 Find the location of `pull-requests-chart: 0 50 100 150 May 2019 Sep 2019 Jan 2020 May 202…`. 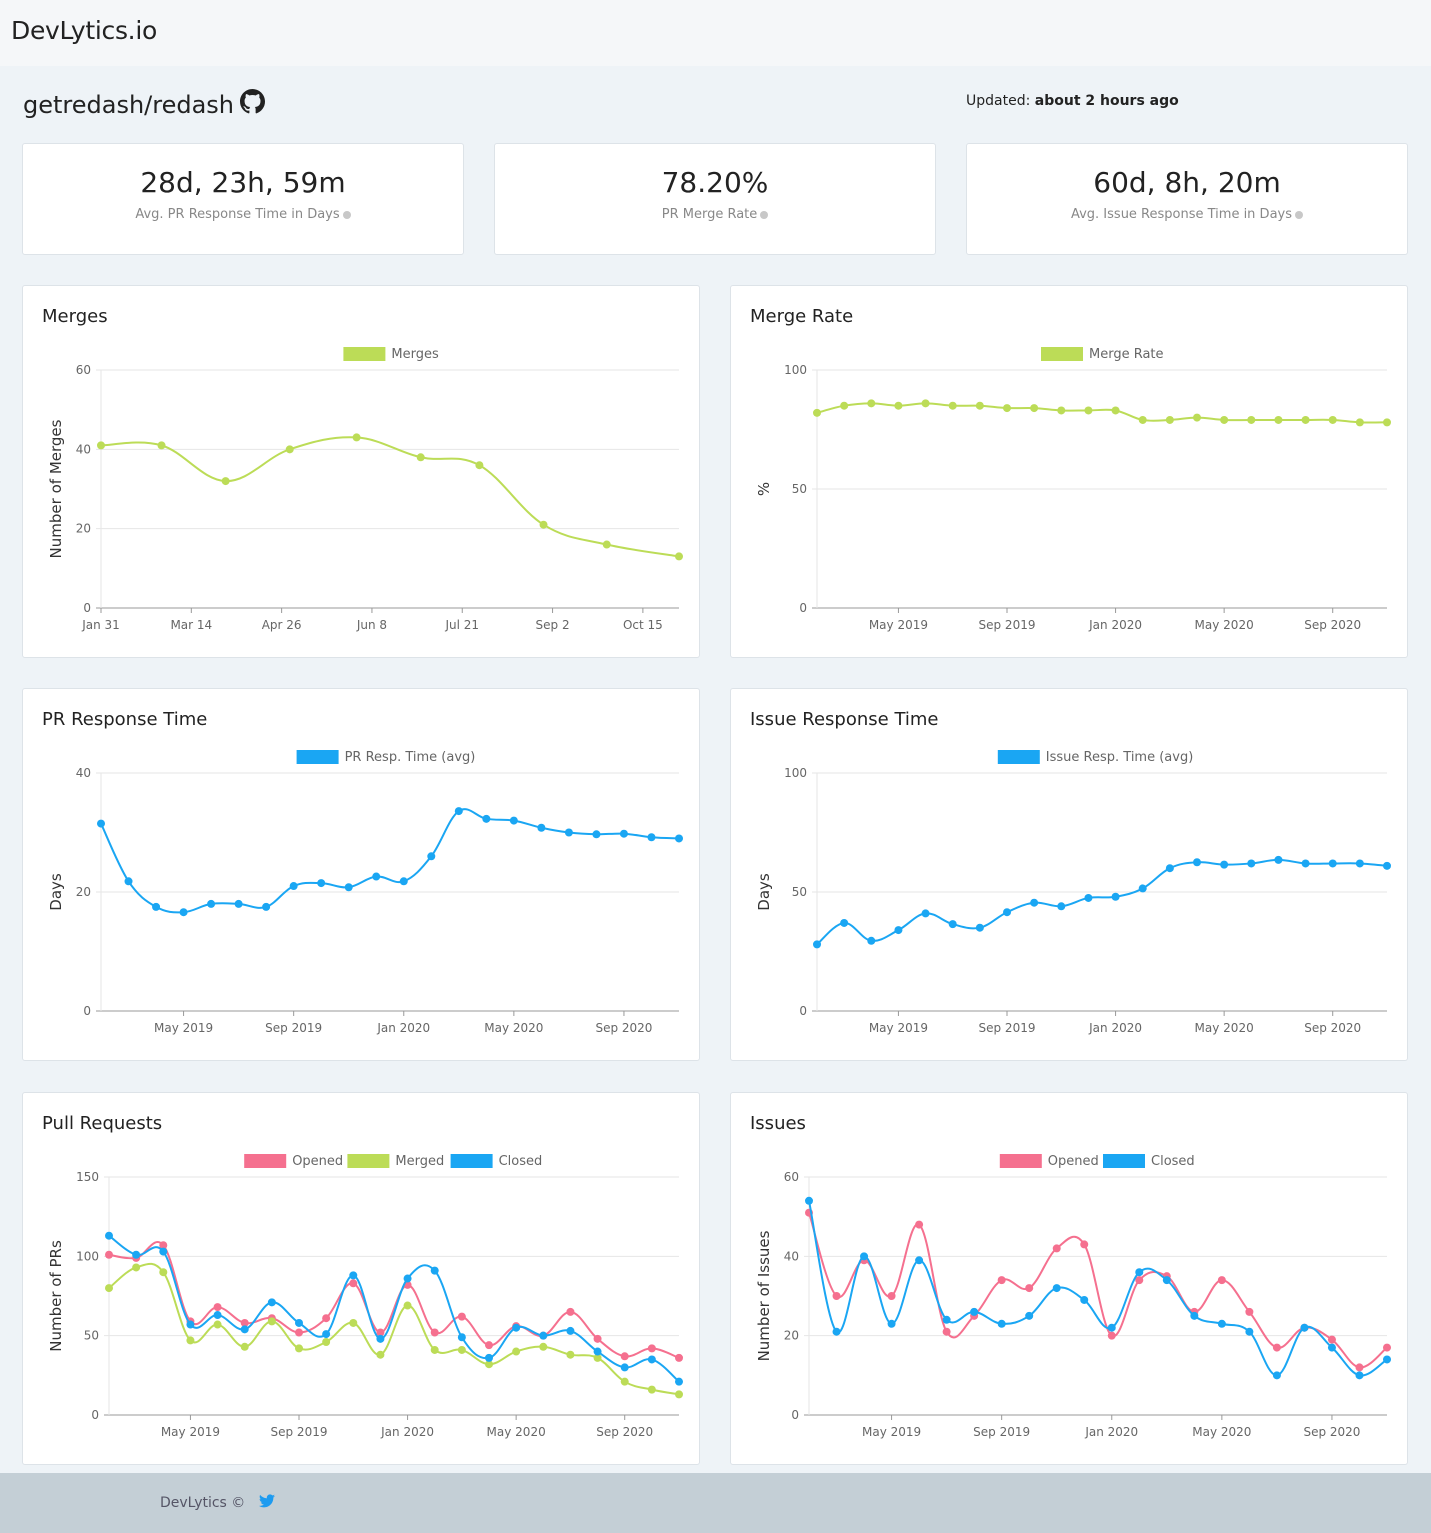

pull-requests-chart: 0 50 100 150 May 2019 Sep 2019 Jan 2020 May 202… is located at coordinates (365, 1296).